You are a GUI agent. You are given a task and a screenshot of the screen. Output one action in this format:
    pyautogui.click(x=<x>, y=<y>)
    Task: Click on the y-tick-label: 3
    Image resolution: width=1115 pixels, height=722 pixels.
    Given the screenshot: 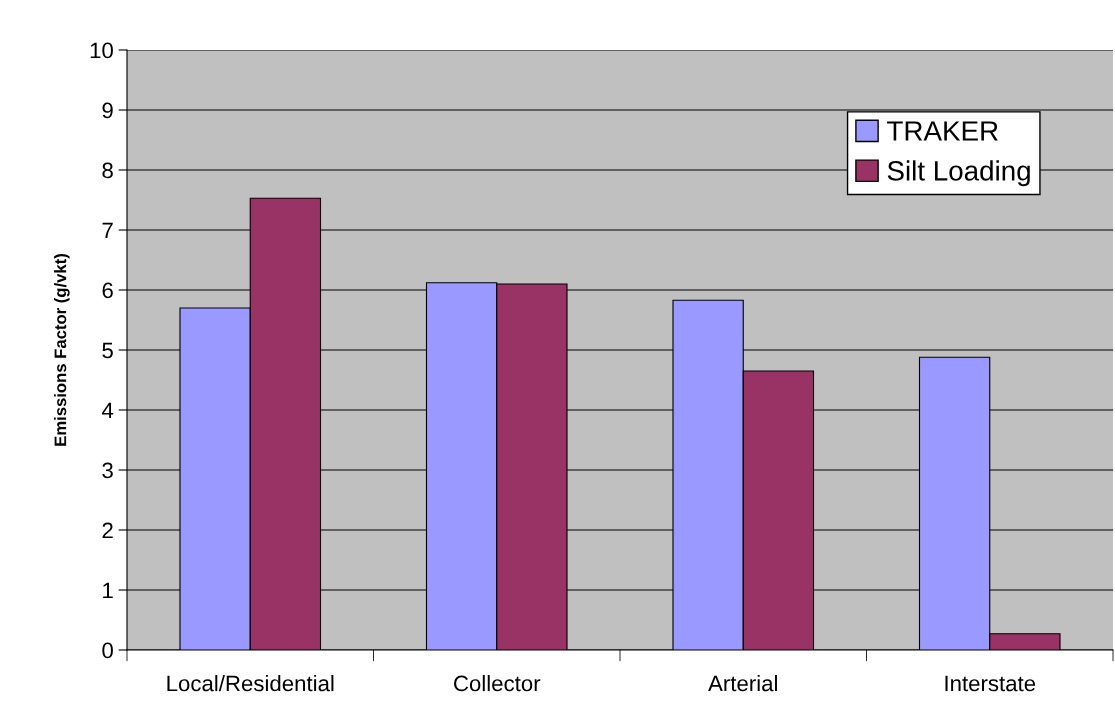 What is the action you would take?
    pyautogui.click(x=107, y=470)
    